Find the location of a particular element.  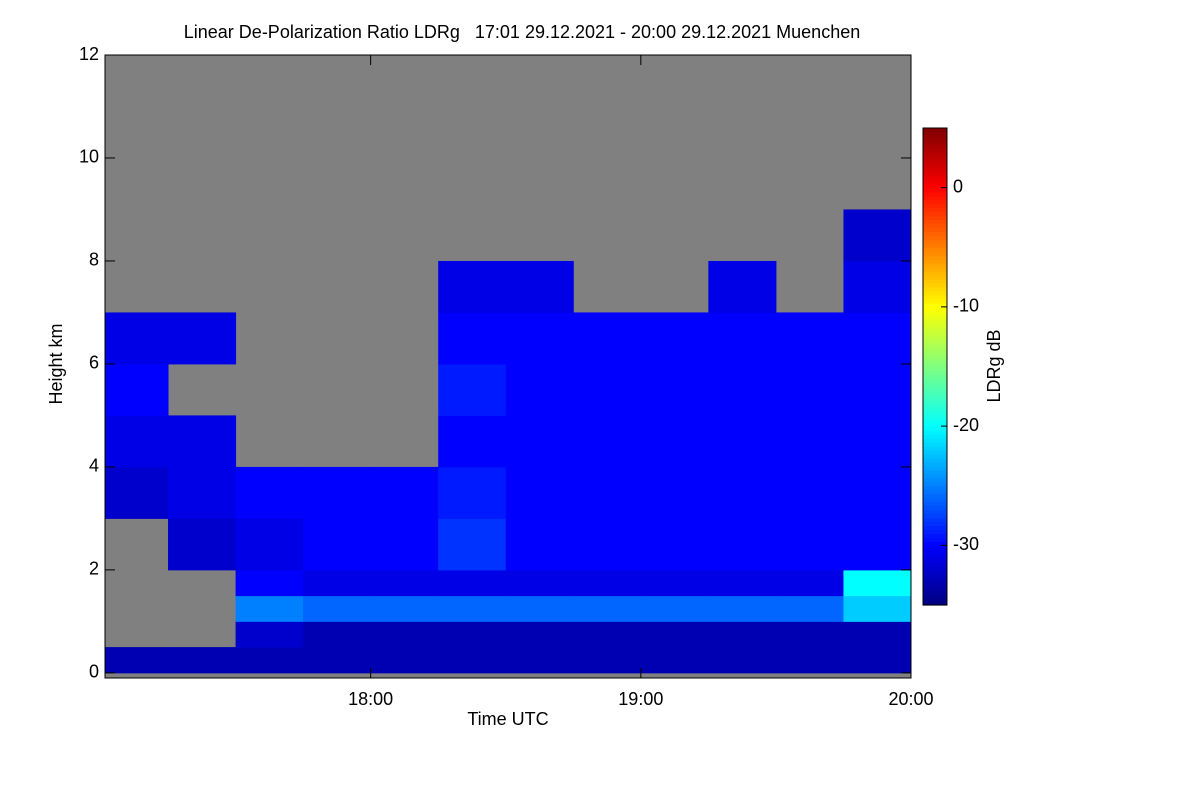

colorbar-tick-label: -20 is located at coordinates (966, 425).